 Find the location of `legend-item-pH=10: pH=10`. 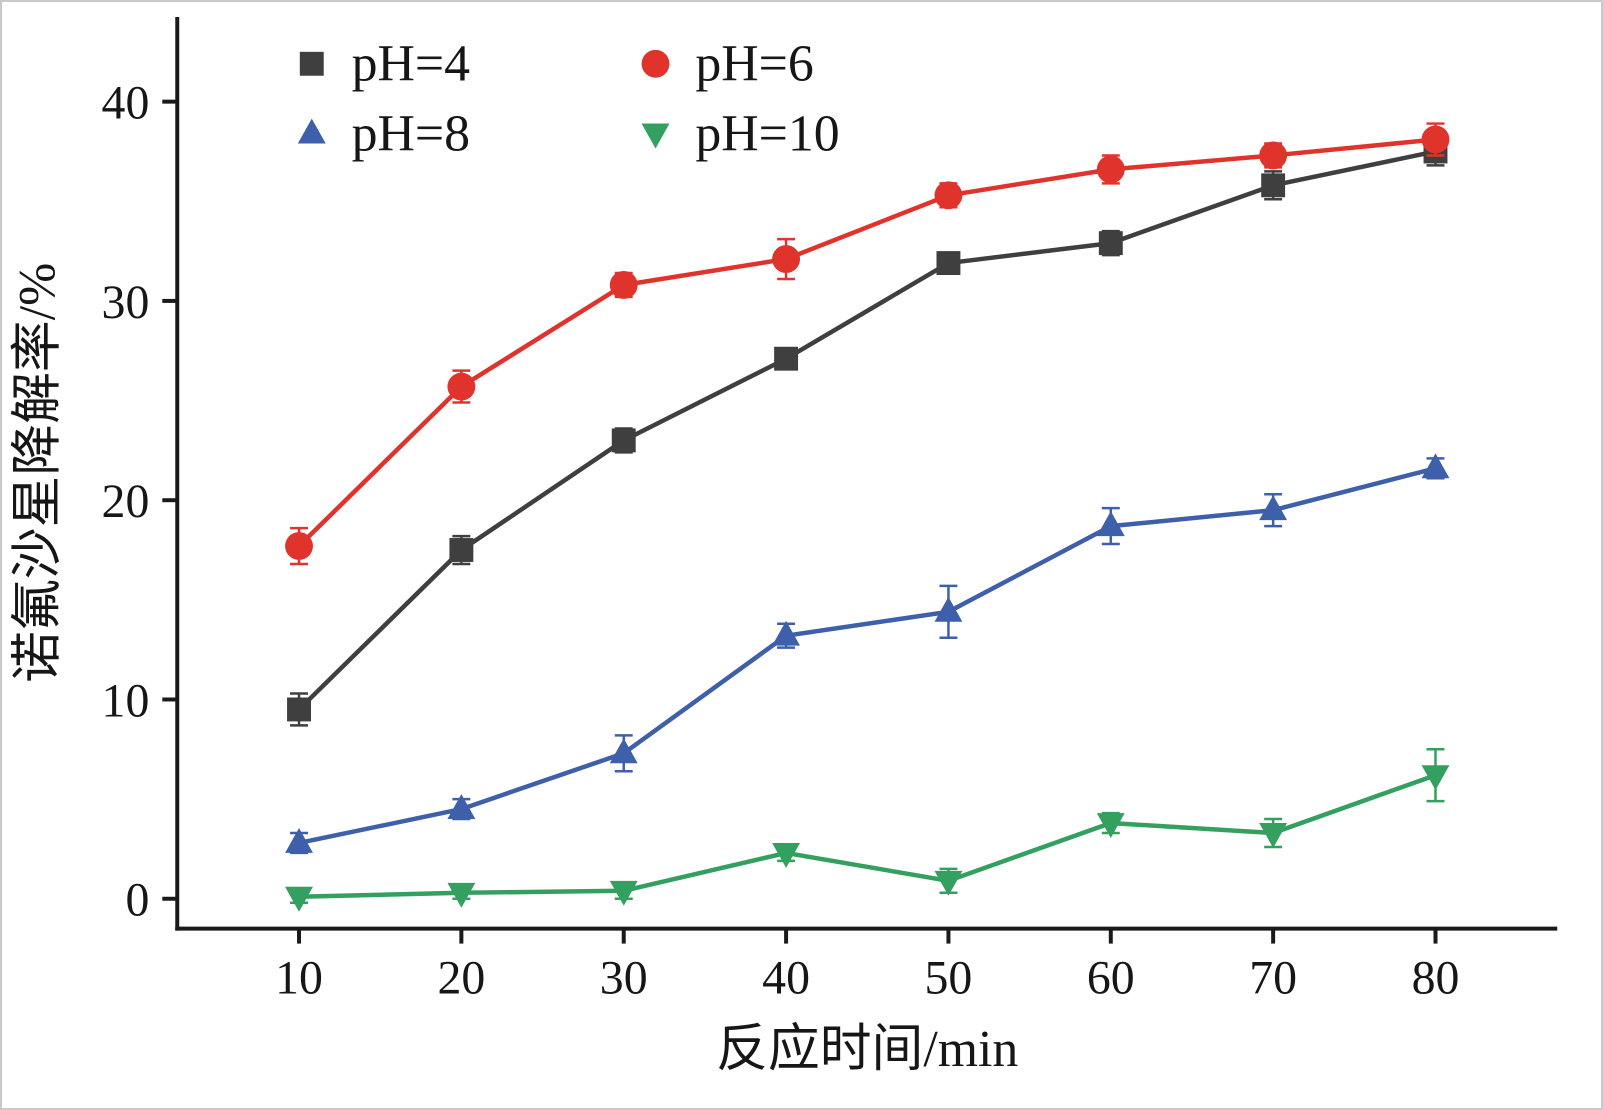

legend-item-pH=10: pH=10 is located at coordinates (740, 133).